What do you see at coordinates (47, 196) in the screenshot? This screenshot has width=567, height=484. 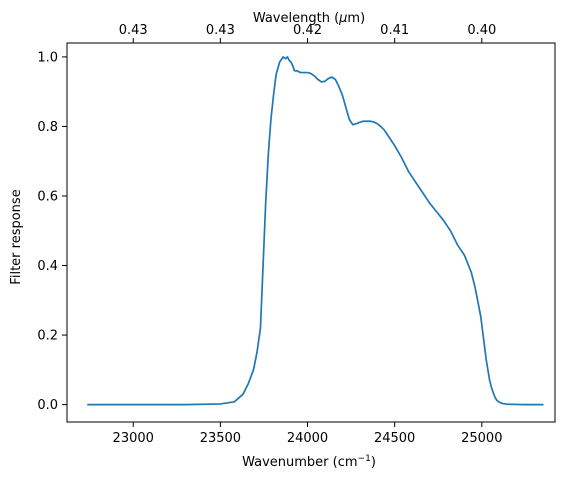 I see `y-tick-label: 0.6` at bounding box center [47, 196].